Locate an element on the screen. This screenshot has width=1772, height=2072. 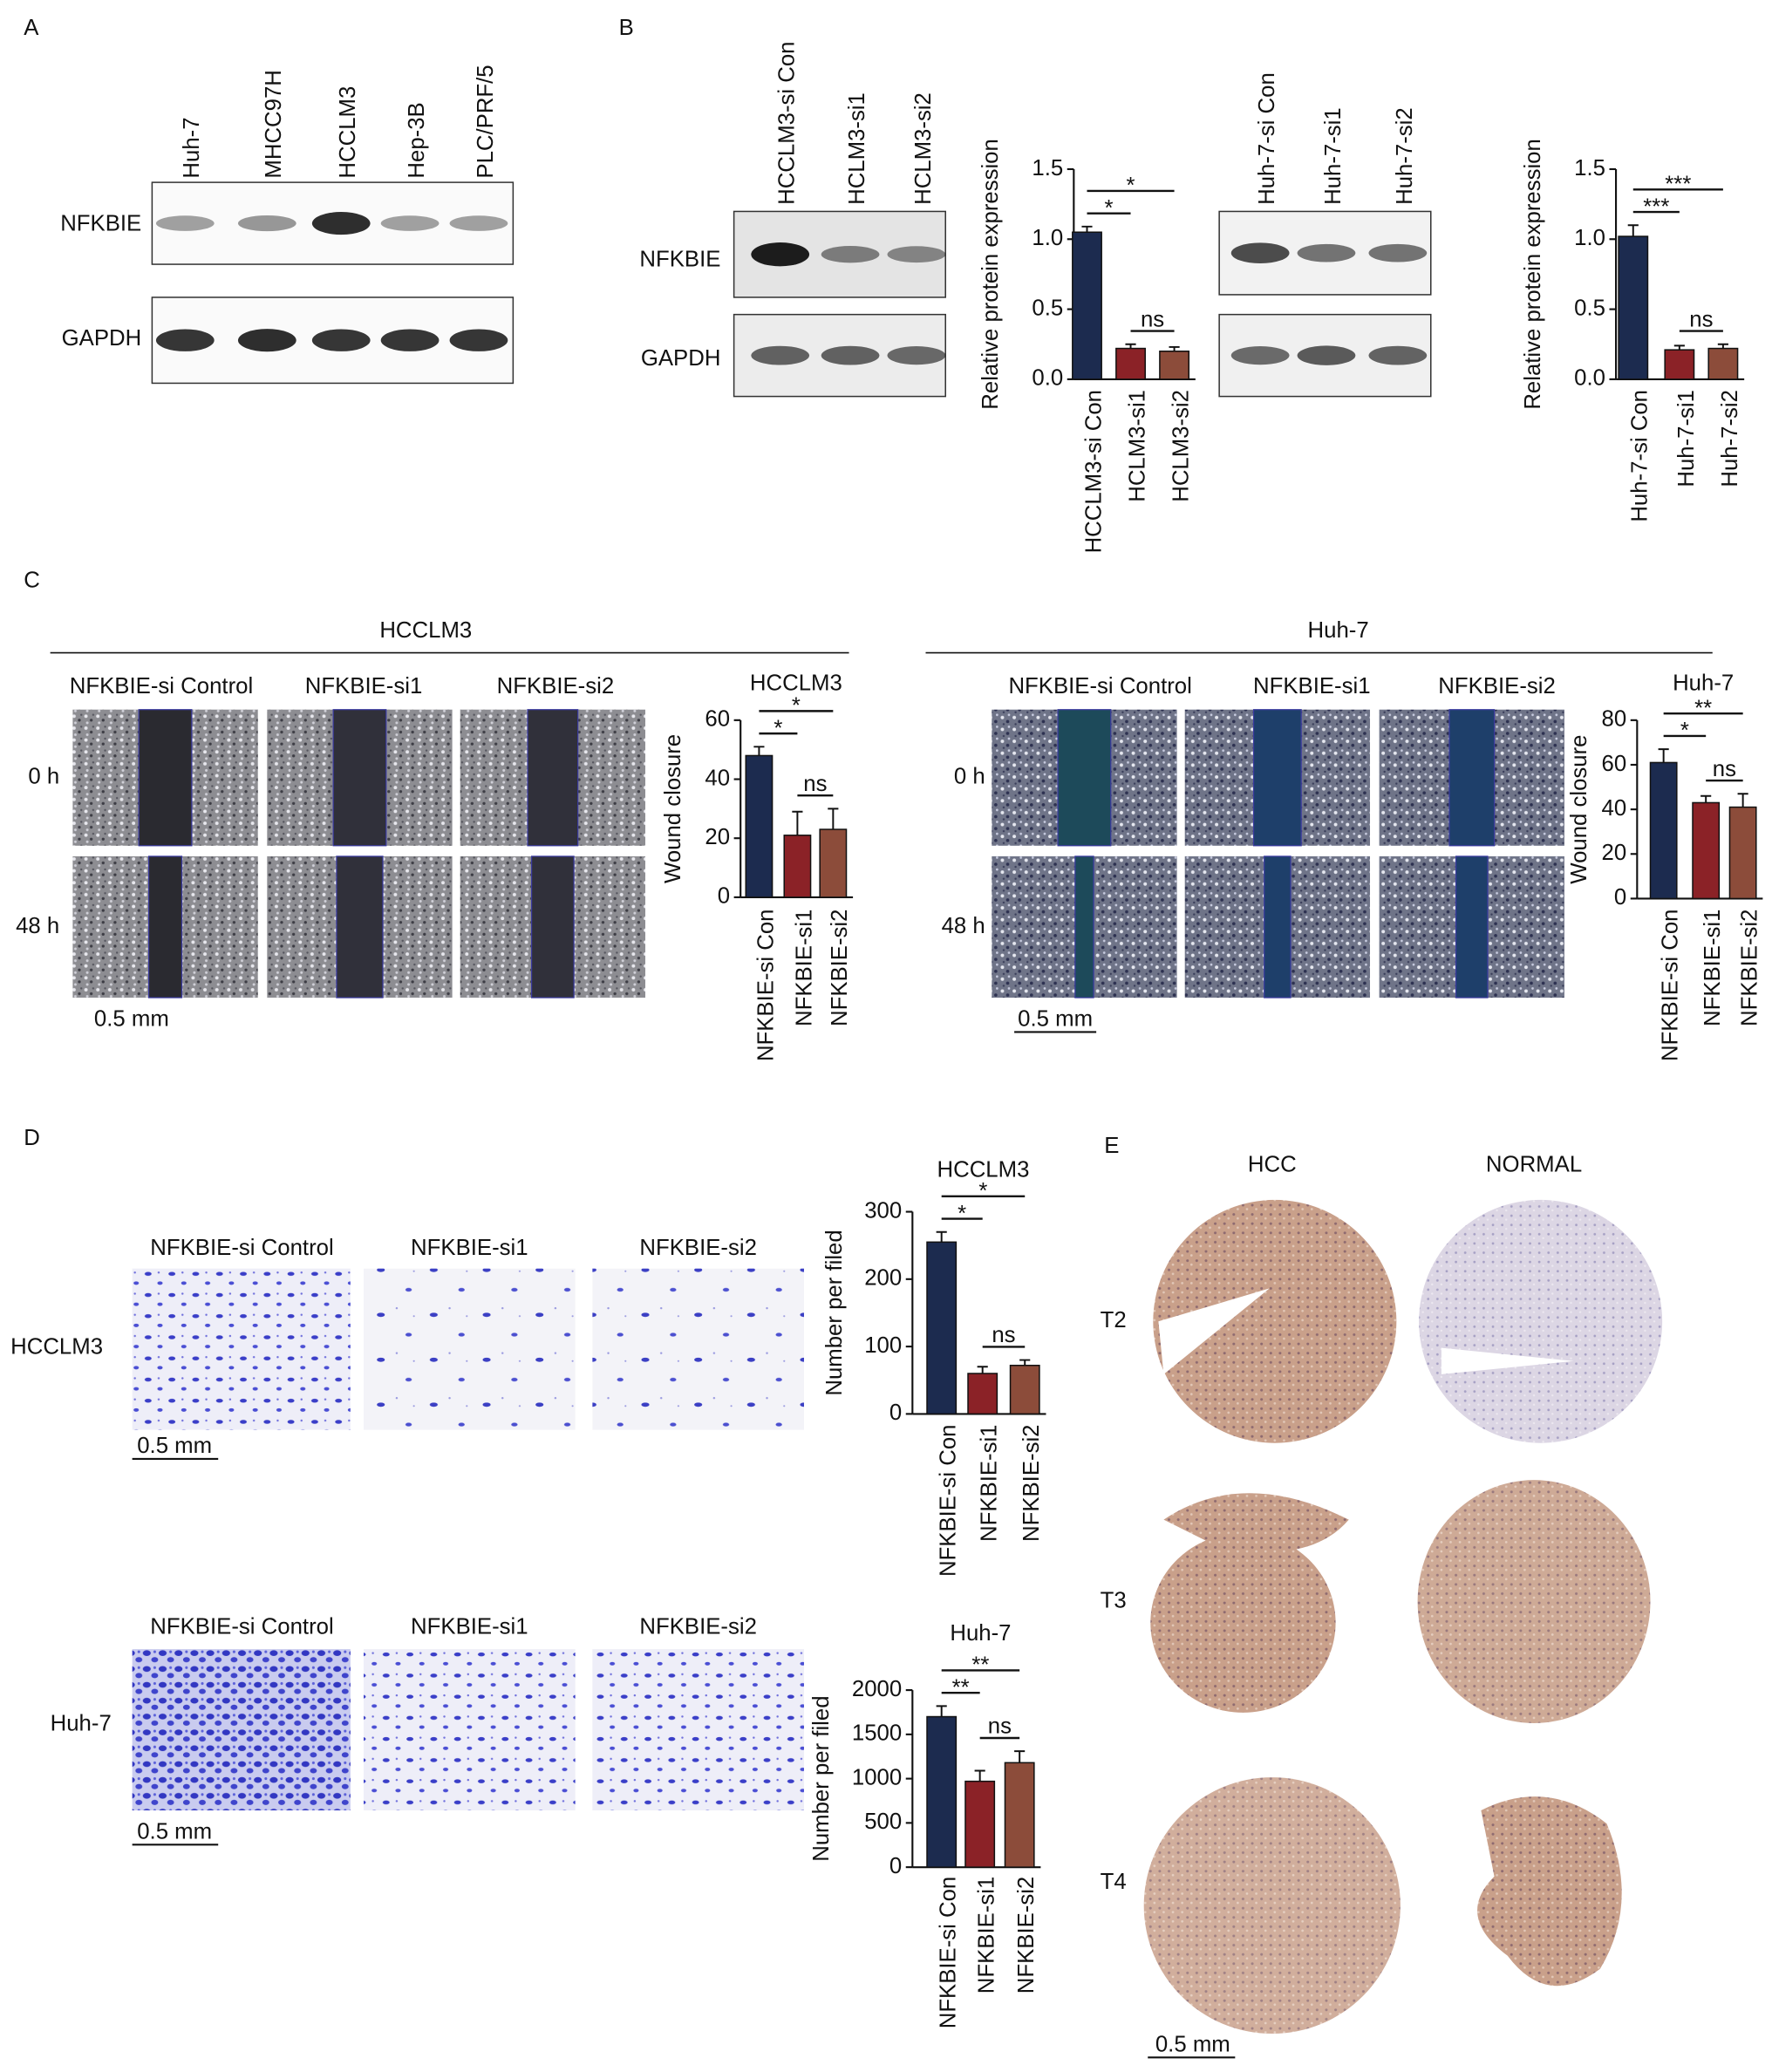
lane-label: Huh-7 is located at coordinates (192, 147).